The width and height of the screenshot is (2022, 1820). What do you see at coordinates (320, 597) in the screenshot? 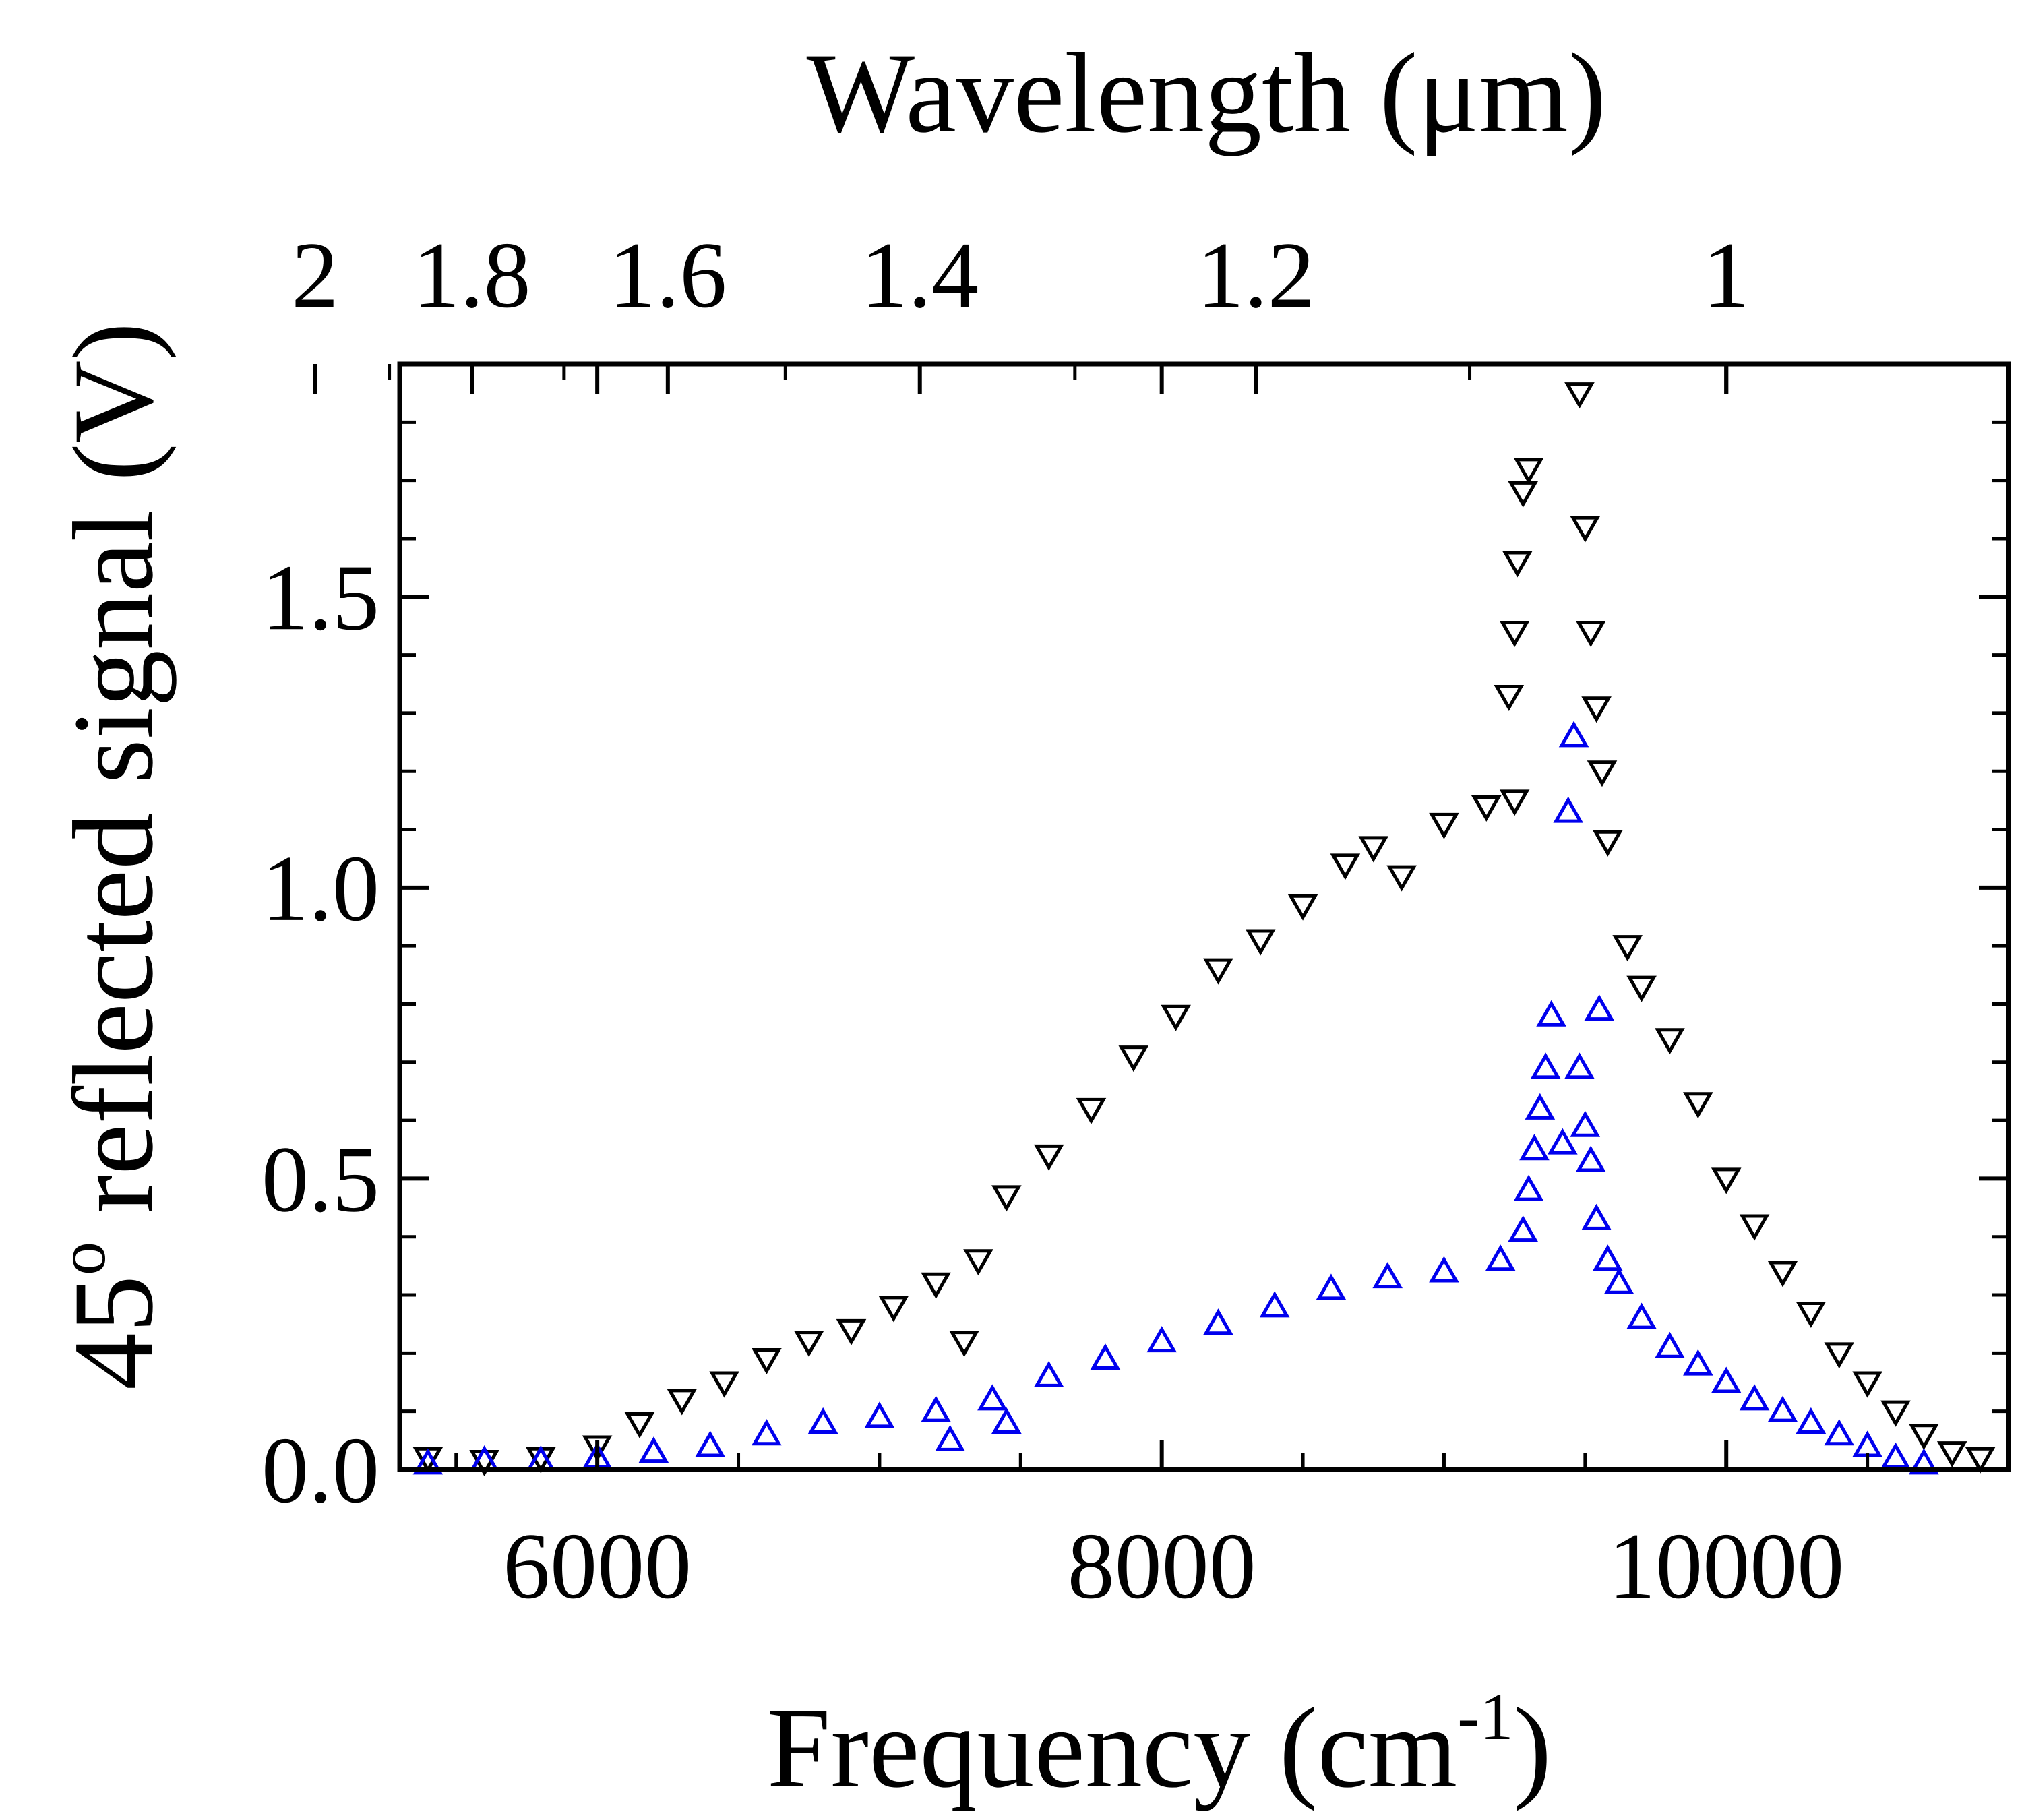
I see `y-tick-label: 1.5` at bounding box center [320, 597].